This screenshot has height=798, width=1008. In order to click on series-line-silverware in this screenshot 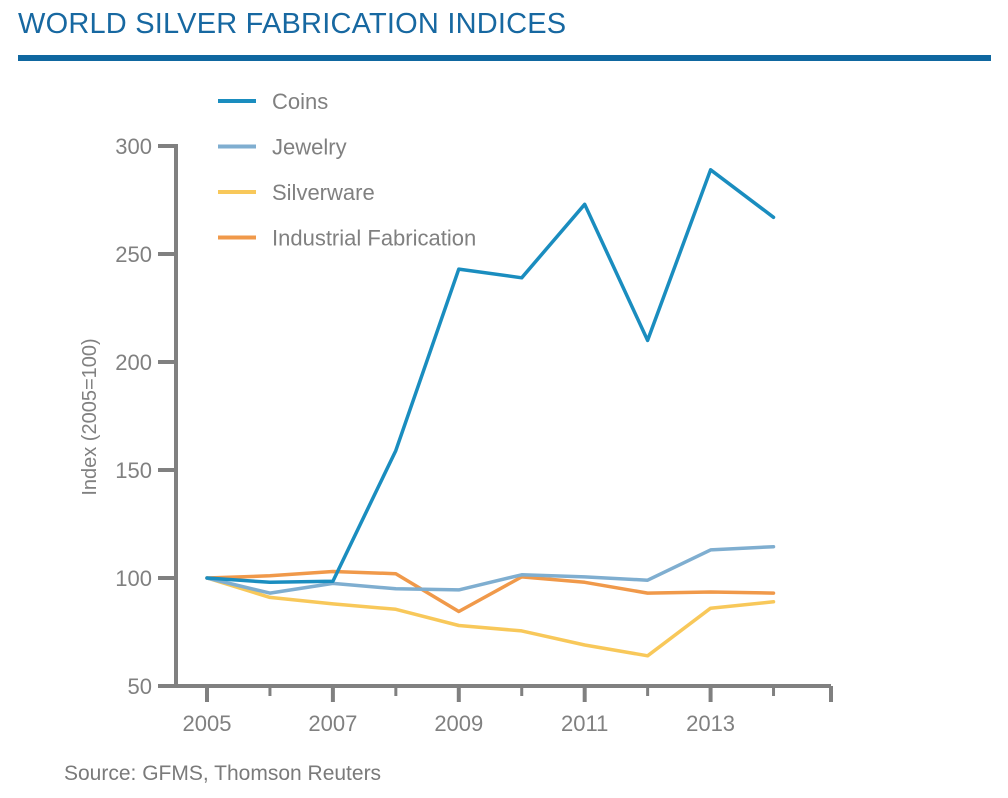, I will do `click(490, 617)`.